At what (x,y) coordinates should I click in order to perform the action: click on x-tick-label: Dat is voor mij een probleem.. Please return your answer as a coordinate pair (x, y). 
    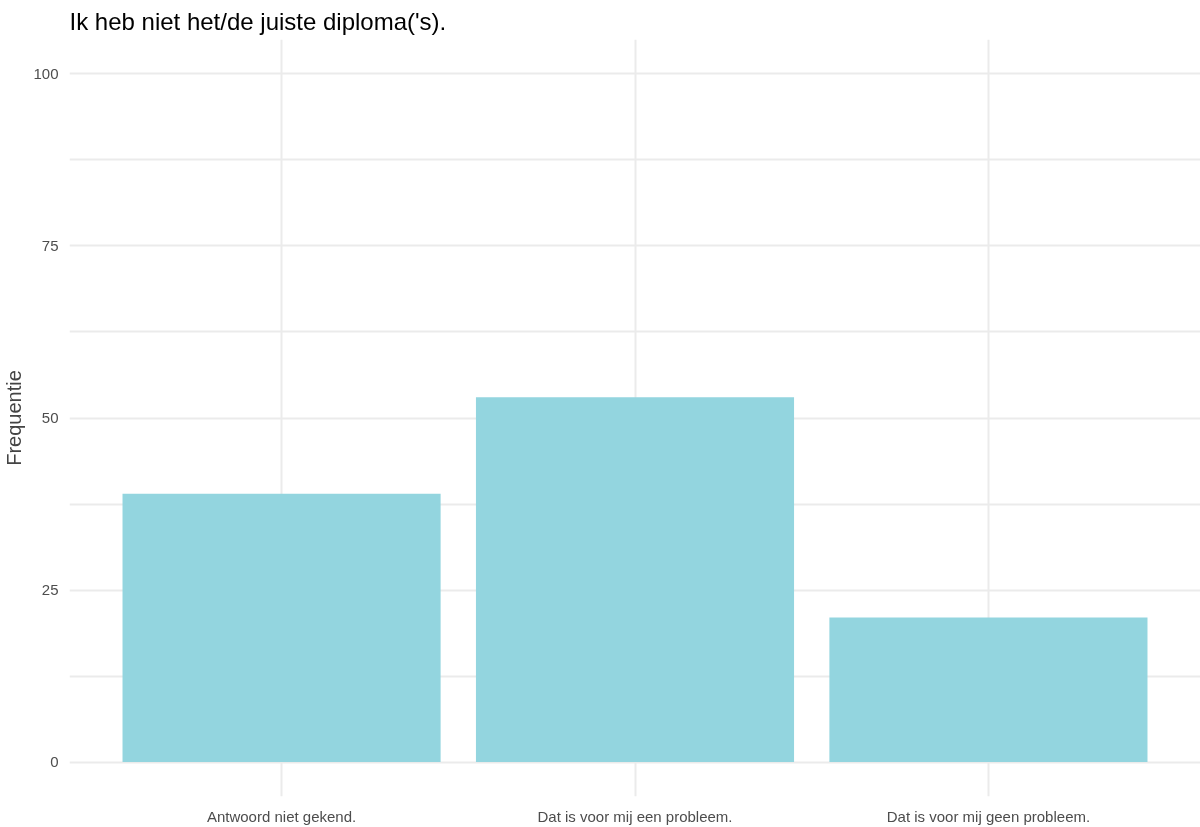
    Looking at the image, I should click on (635, 816).